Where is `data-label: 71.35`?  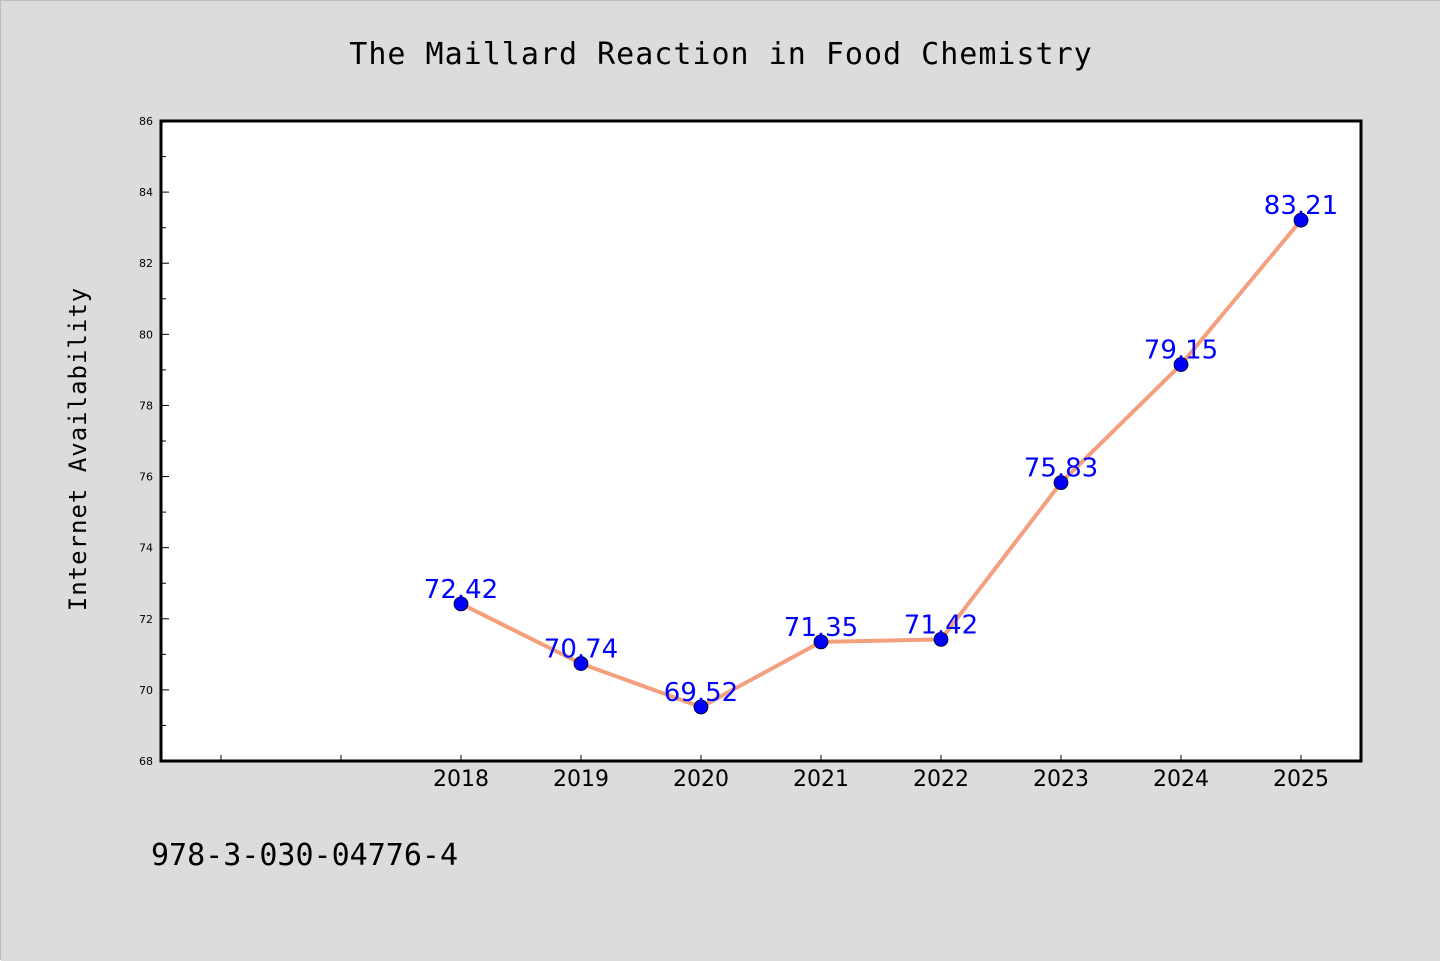 data-label: 71.35 is located at coordinates (821, 628).